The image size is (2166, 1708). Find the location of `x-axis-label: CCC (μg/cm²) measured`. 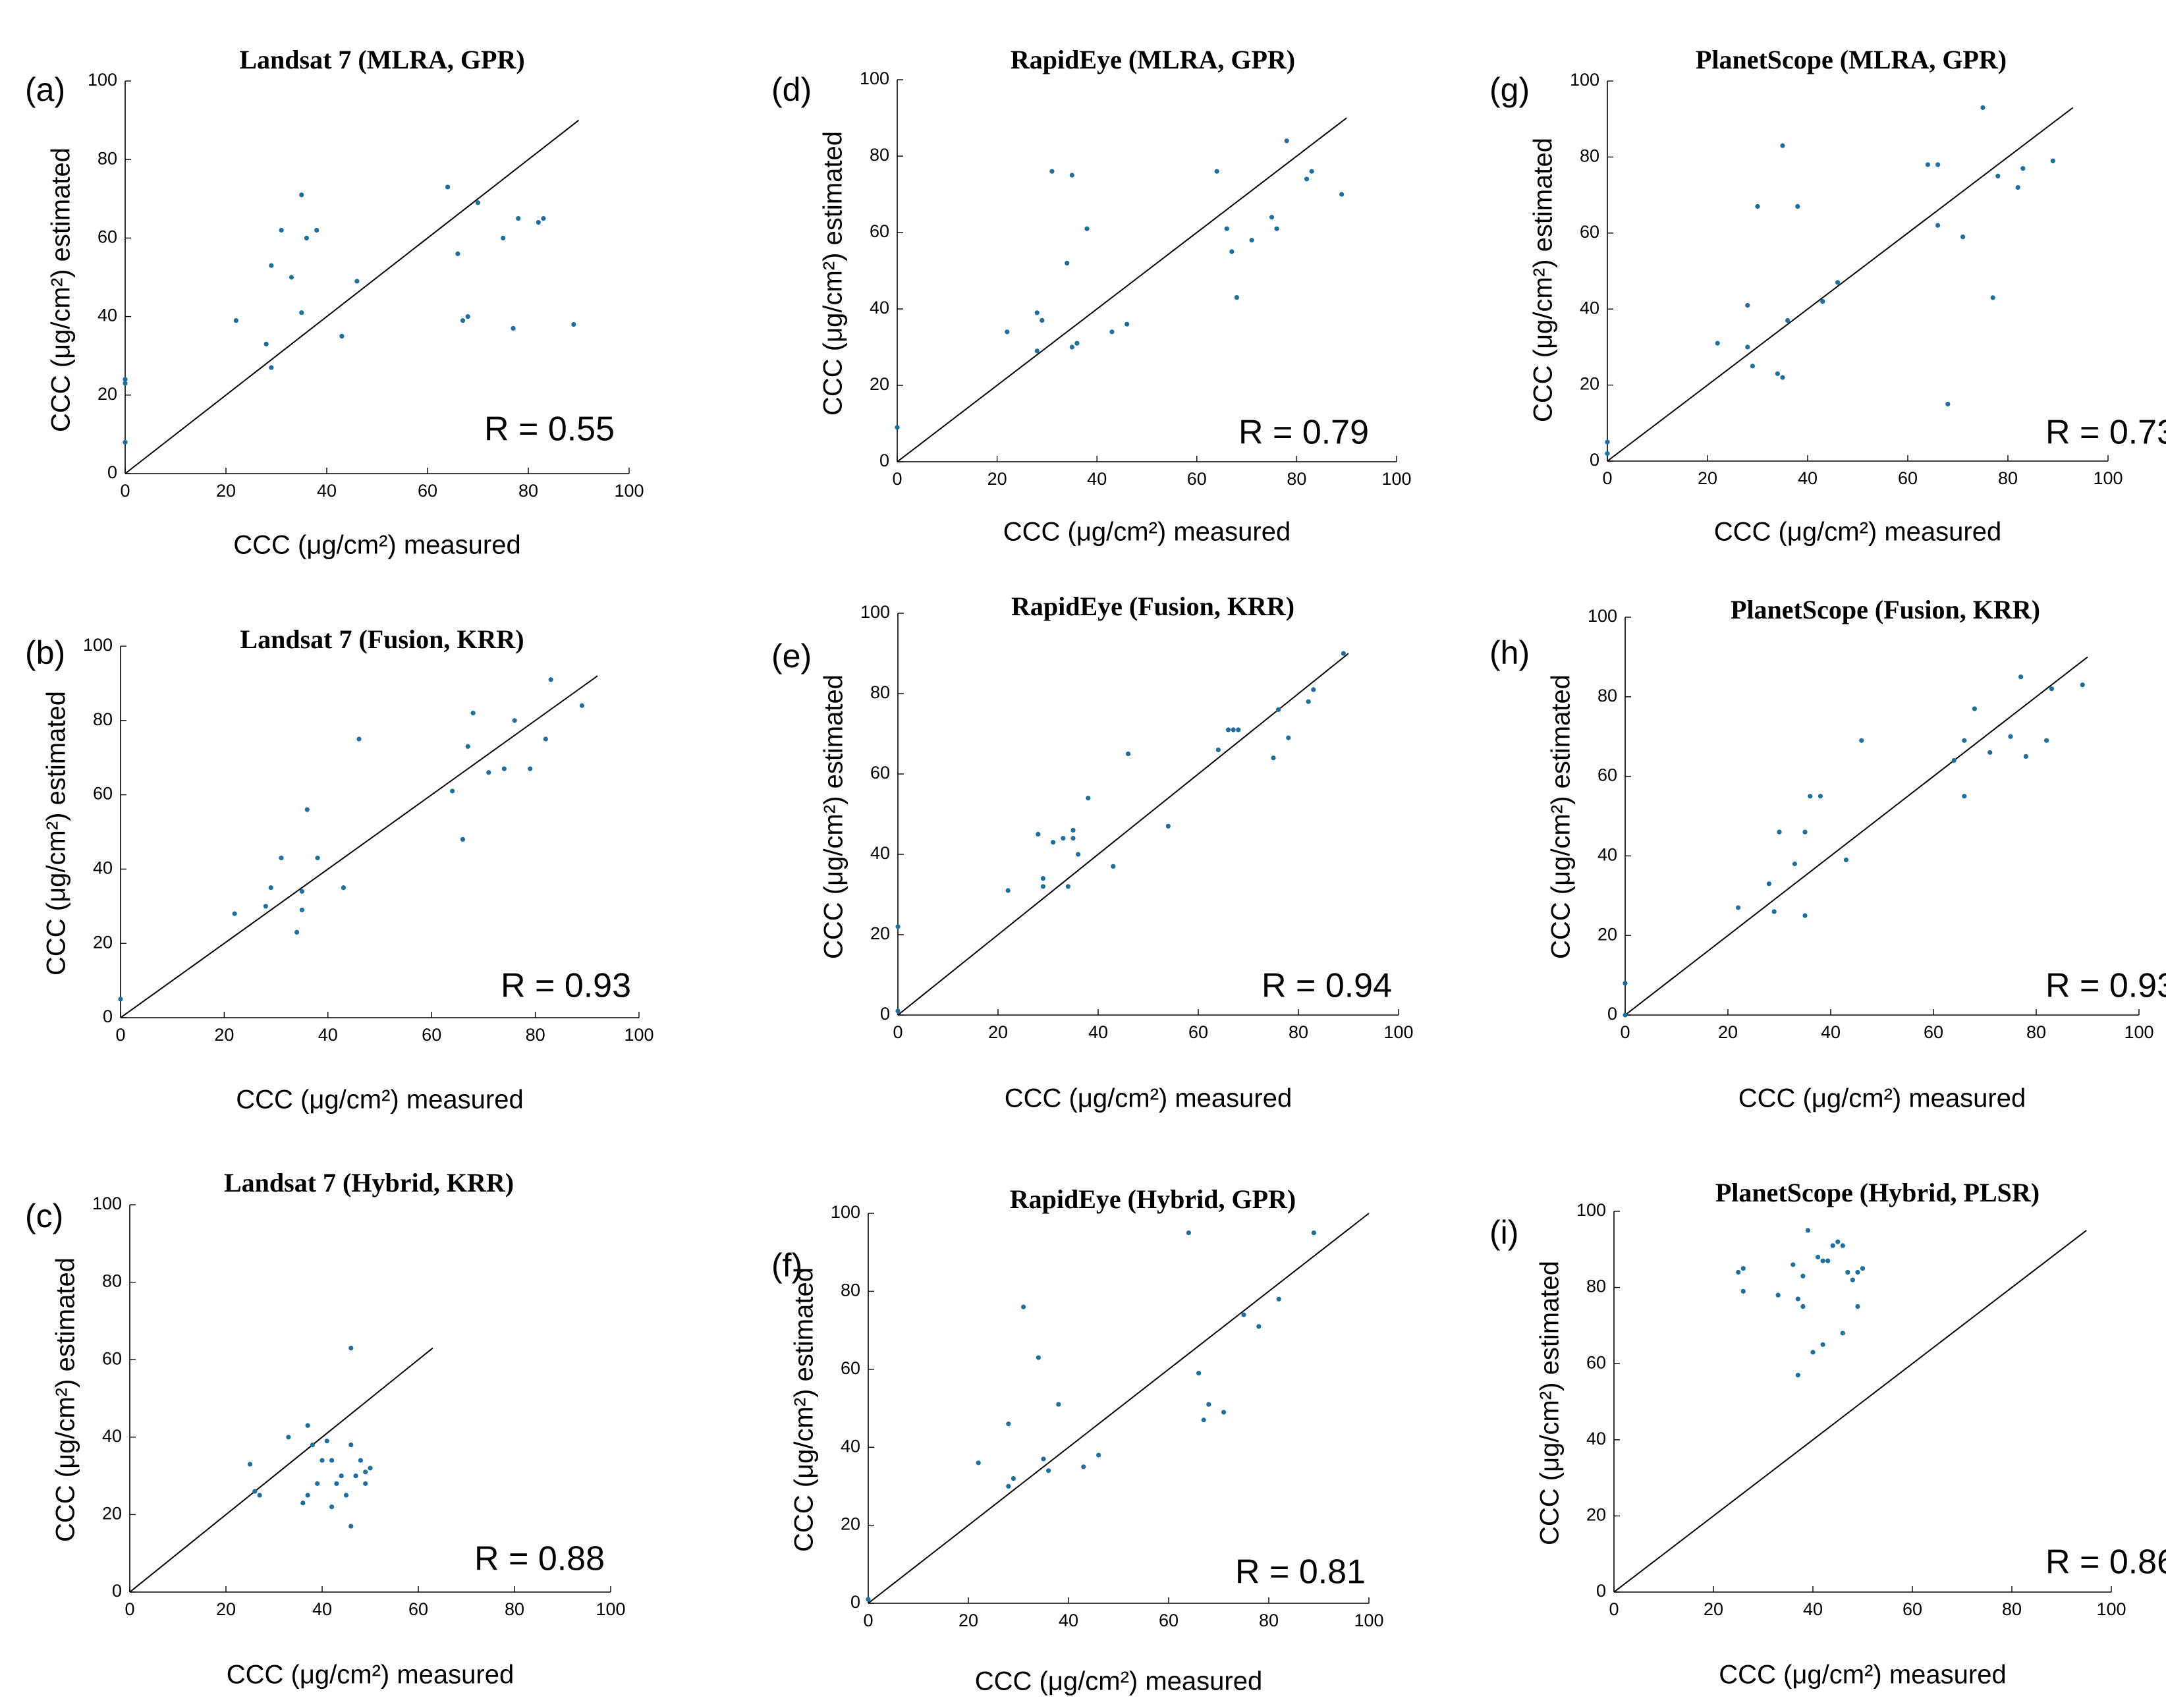

x-axis-label: CCC (μg/cm²) measured is located at coordinates (1857, 532).